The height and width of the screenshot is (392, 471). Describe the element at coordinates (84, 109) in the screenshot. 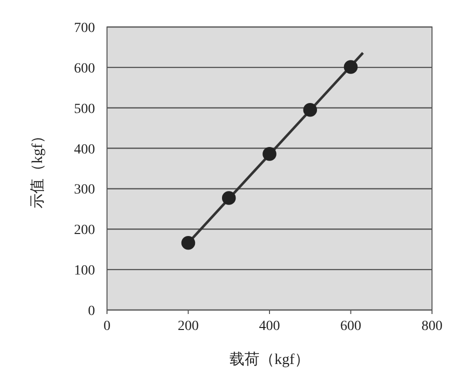

I see `y-tick-label: 500` at that location.